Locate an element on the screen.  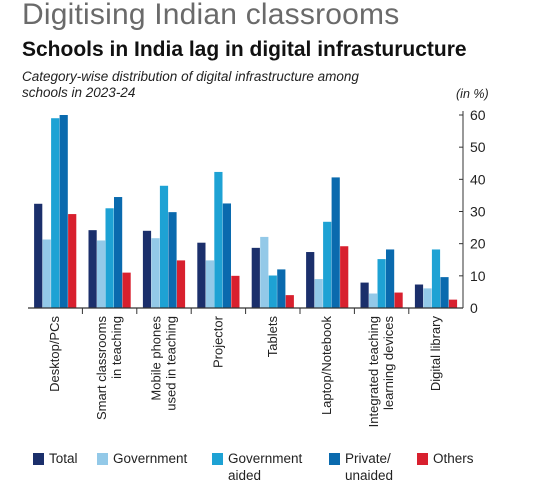
legend-label-government: Government is located at coordinates (150, 458).